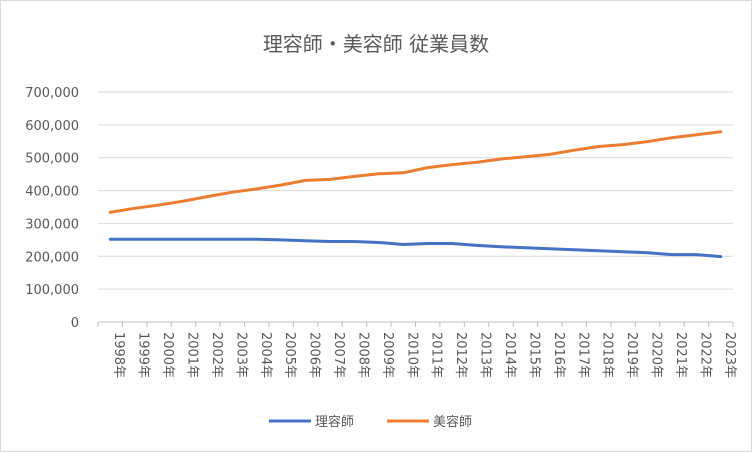  Describe the element at coordinates (729, 355) in the screenshot. I see `x-tick-label: 2023年` at that location.